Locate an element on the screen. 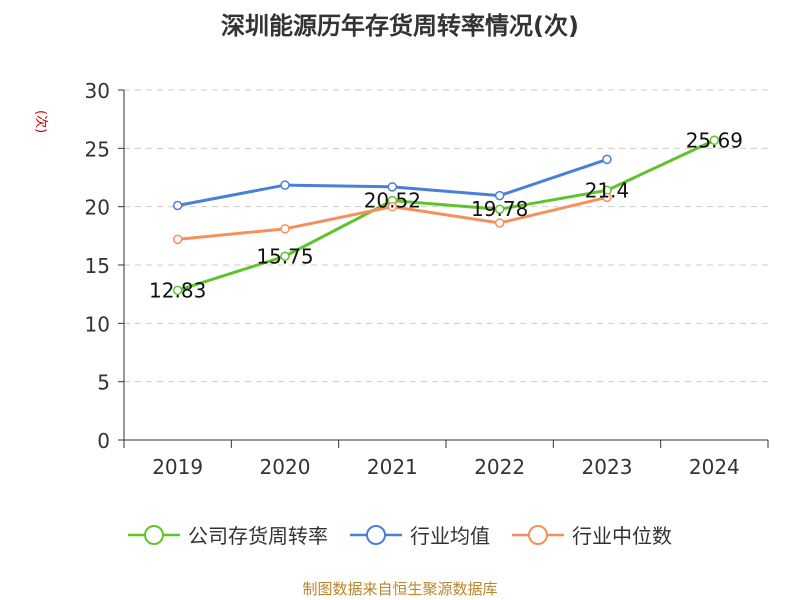 The height and width of the screenshot is (600, 800). data-label: 12.83 is located at coordinates (177, 290).